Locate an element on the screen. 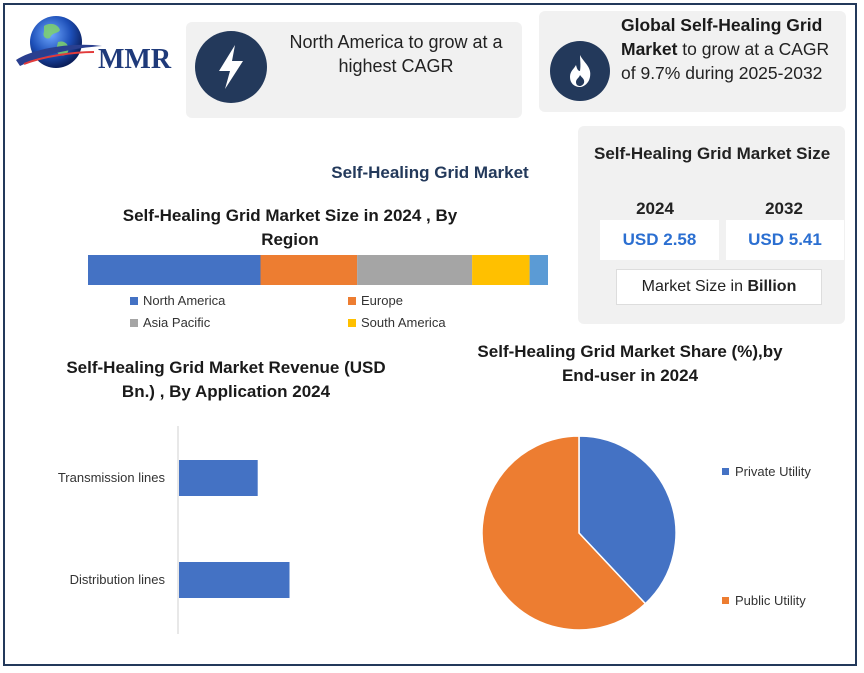 The height and width of the screenshot is (673, 864). legend-label: South America is located at coordinates (403, 322).